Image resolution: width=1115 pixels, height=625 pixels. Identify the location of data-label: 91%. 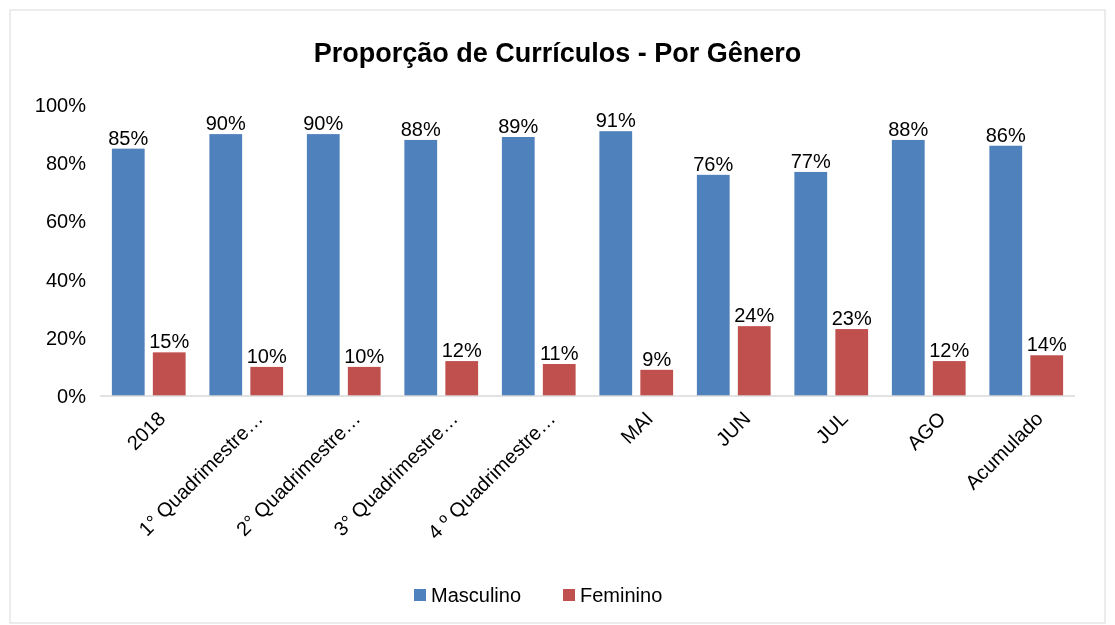
(615, 120).